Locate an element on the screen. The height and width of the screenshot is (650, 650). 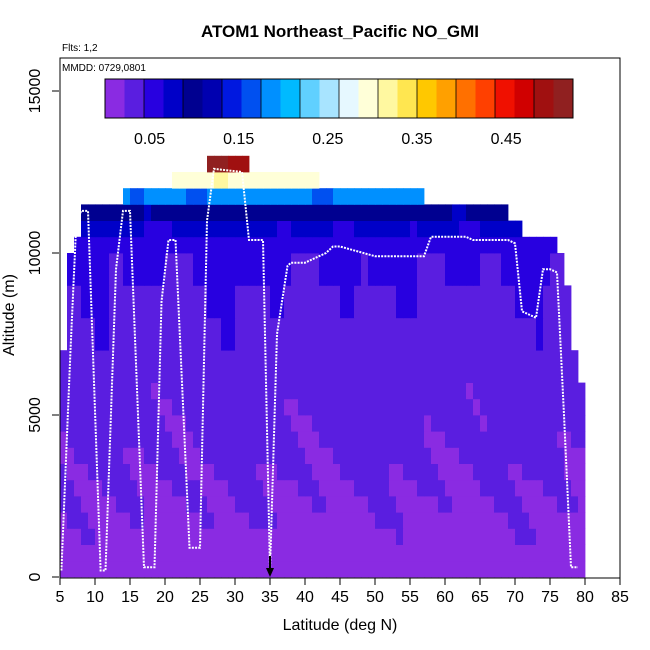
x-tick-label: 15 is located at coordinates (130, 597).